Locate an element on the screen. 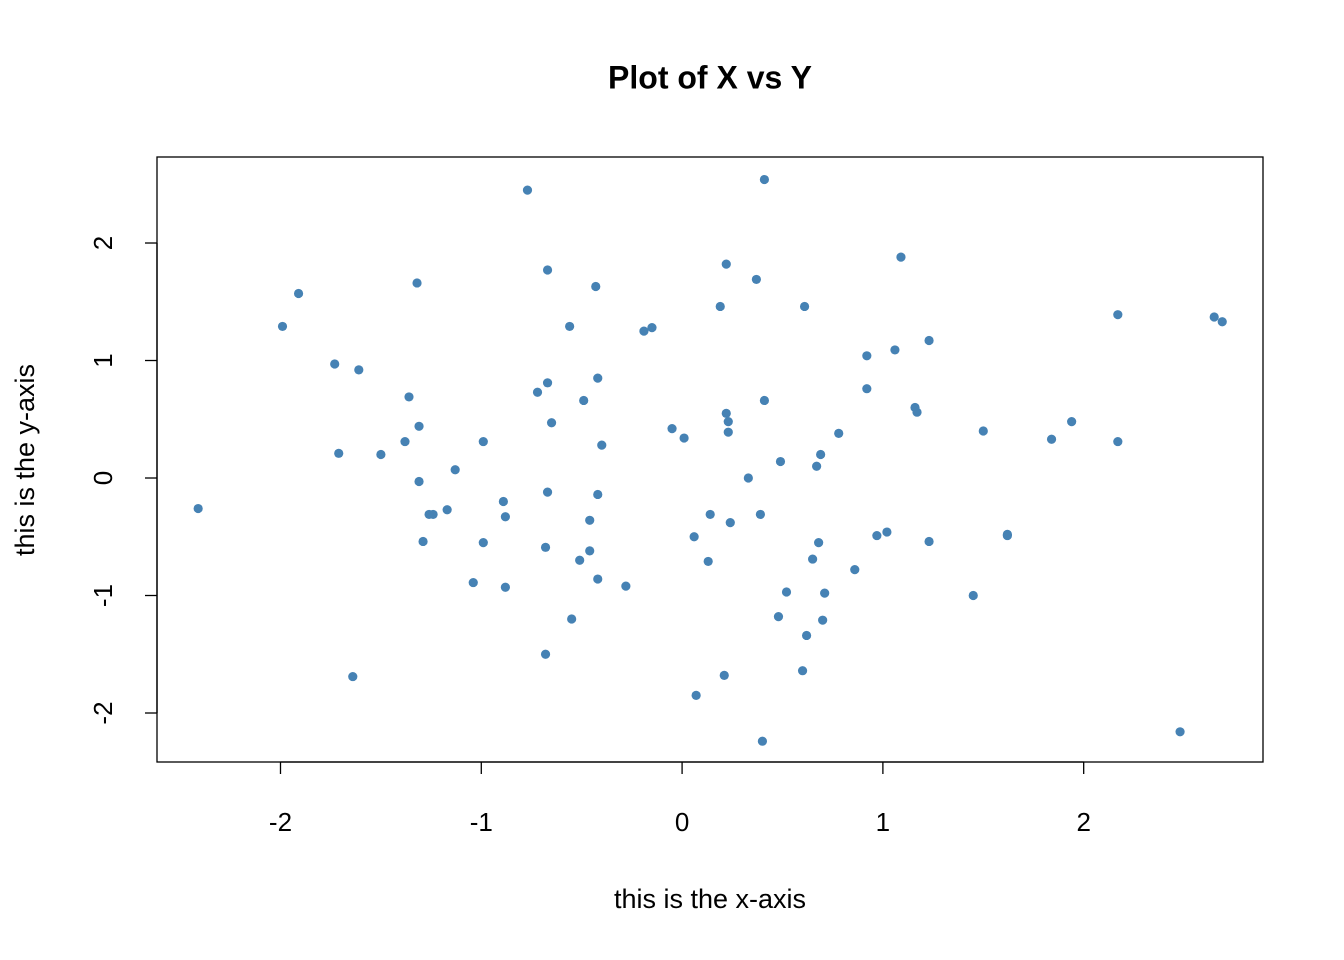 The image size is (1344, 960). x-tick-label: -1 is located at coordinates (481, 822).